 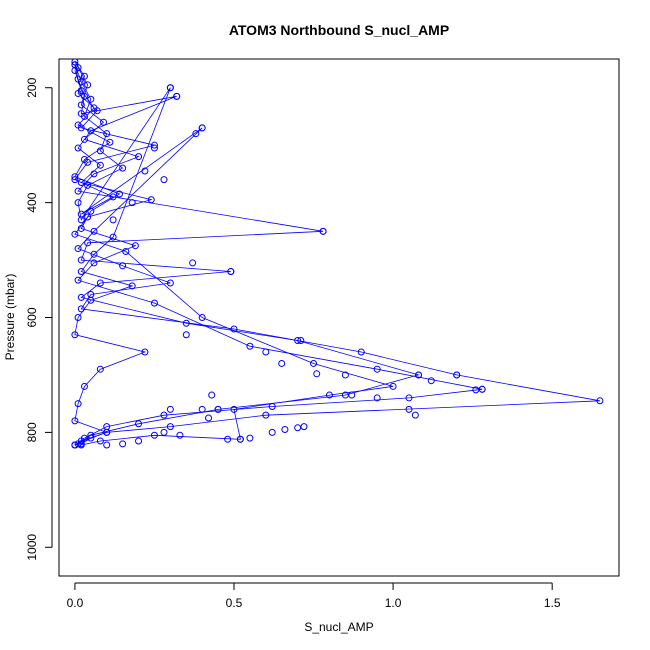 I want to click on y-tick-label: 600, so click(x=32, y=317).